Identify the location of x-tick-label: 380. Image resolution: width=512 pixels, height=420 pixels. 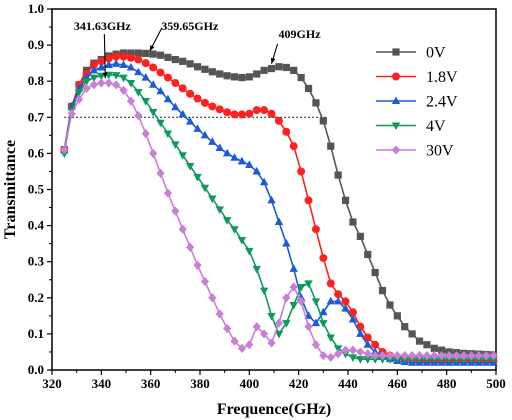
(200, 383).